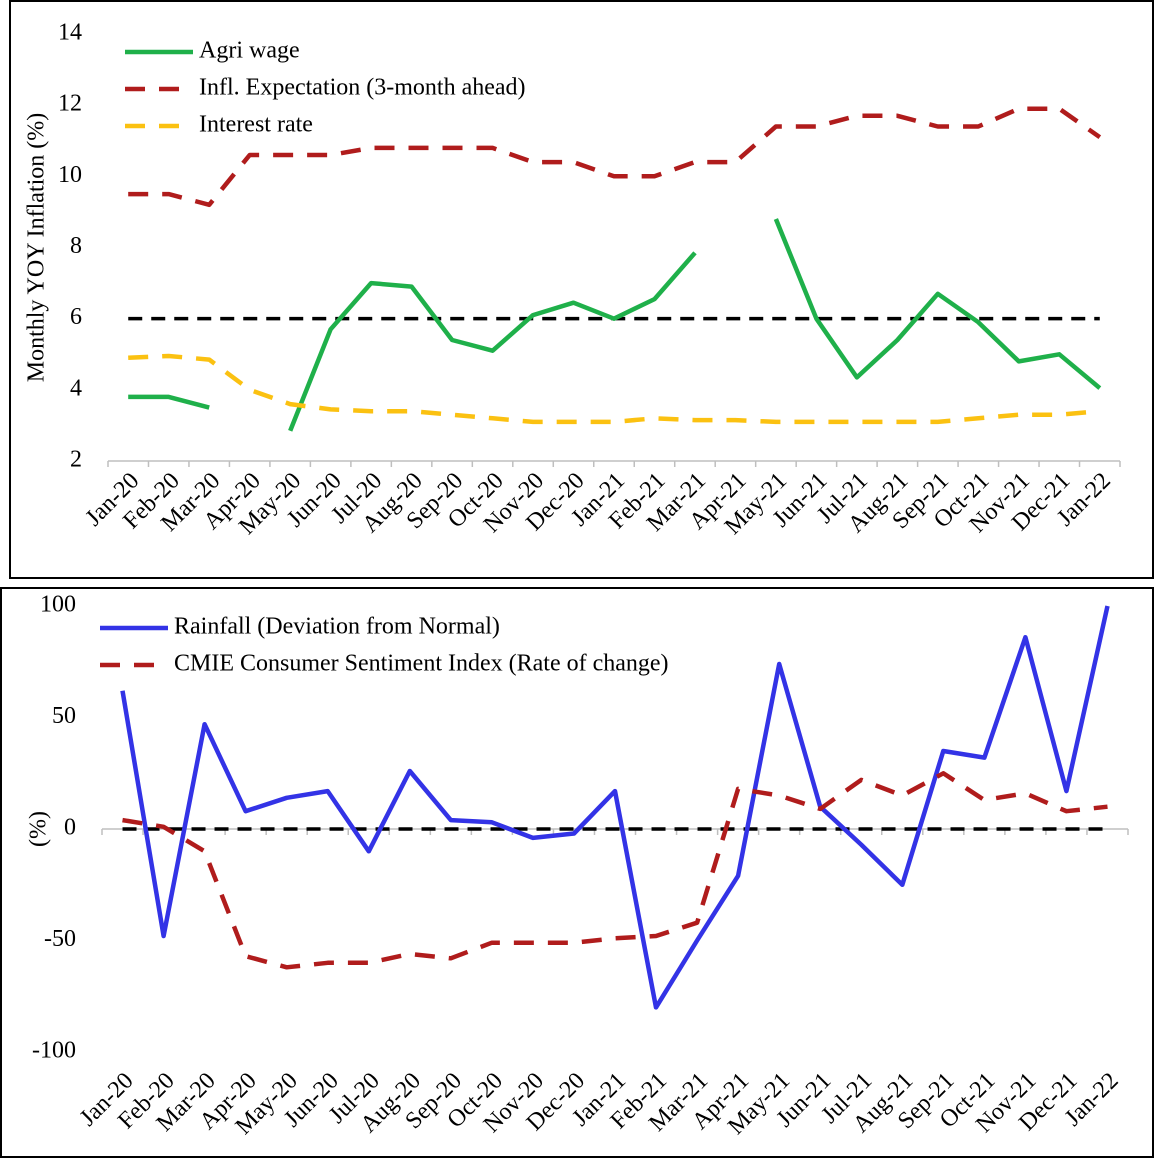  I want to click on y-tick-label: 12, so click(70, 104).